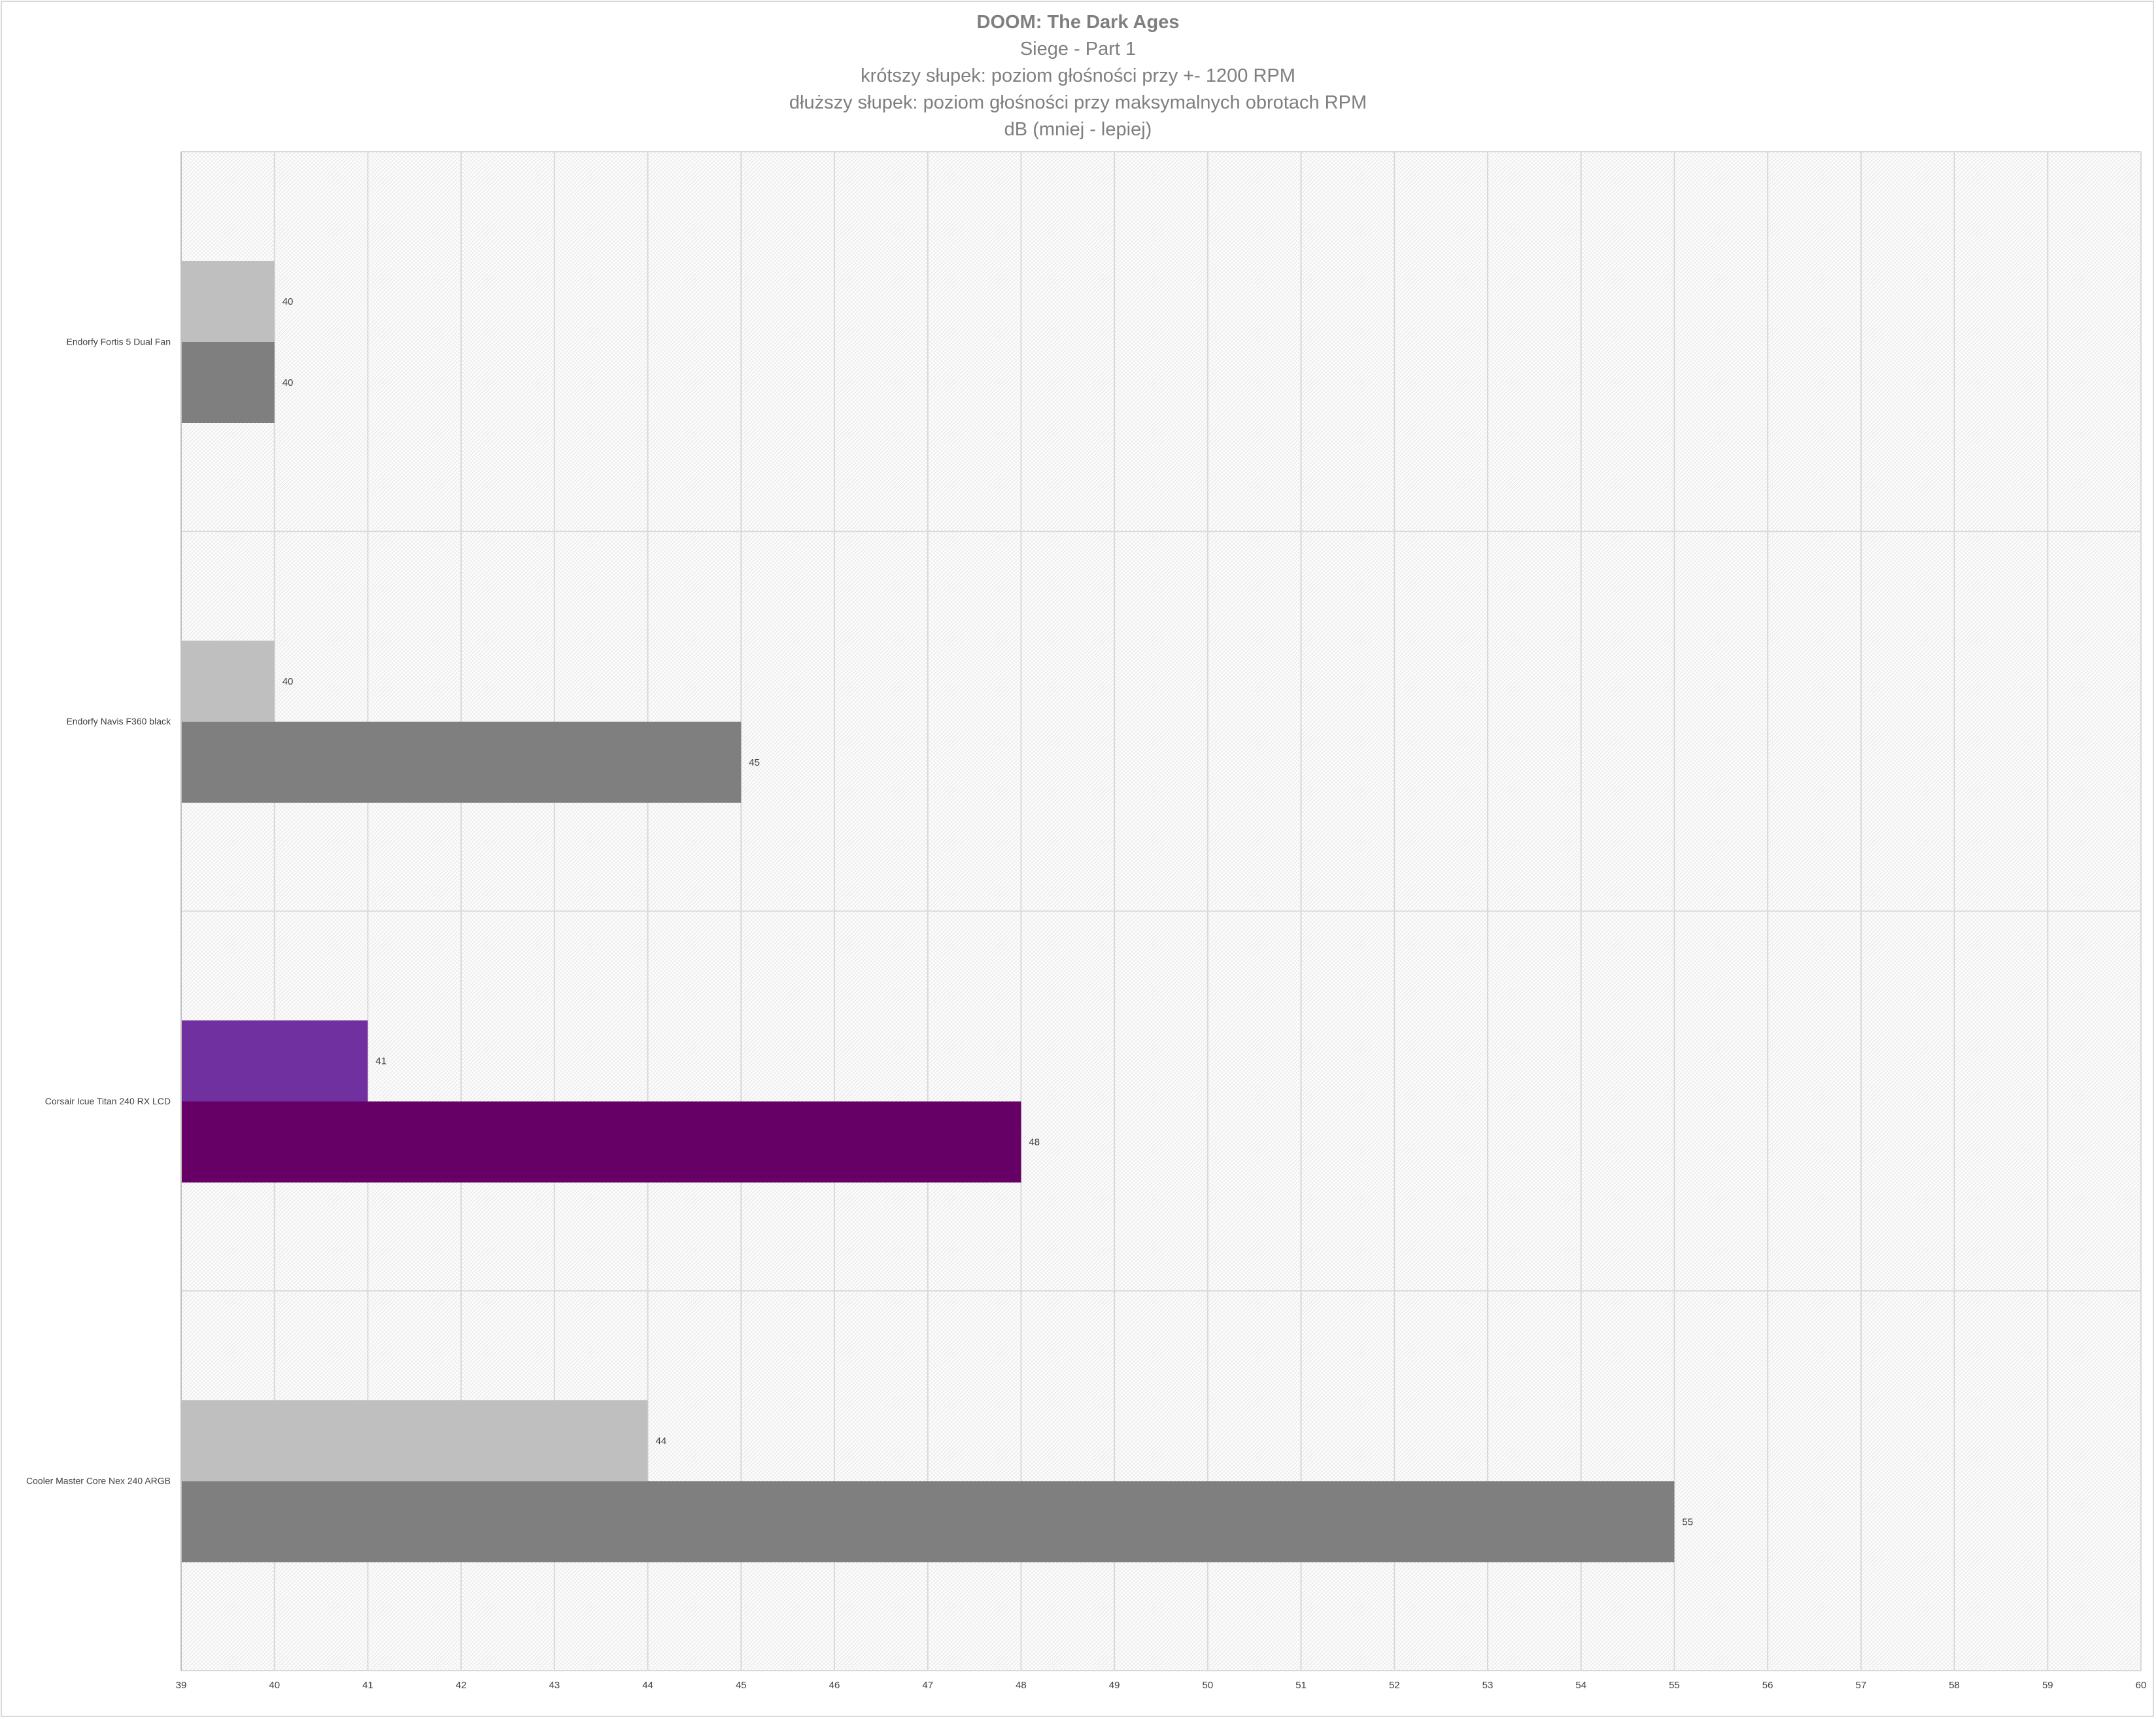  What do you see at coordinates (98, 1481) in the screenshot?
I see `category-label: Cooler Master Core Nex 240 ARGB` at bounding box center [98, 1481].